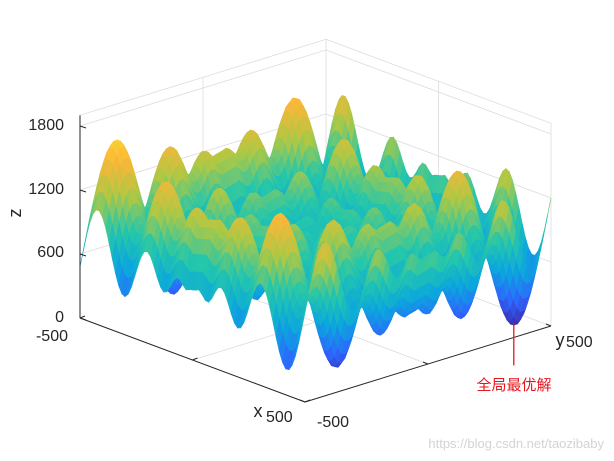 The height and width of the screenshot is (461, 614). What do you see at coordinates (258, 411) in the screenshot?
I see `x-axis-label: x` at bounding box center [258, 411].